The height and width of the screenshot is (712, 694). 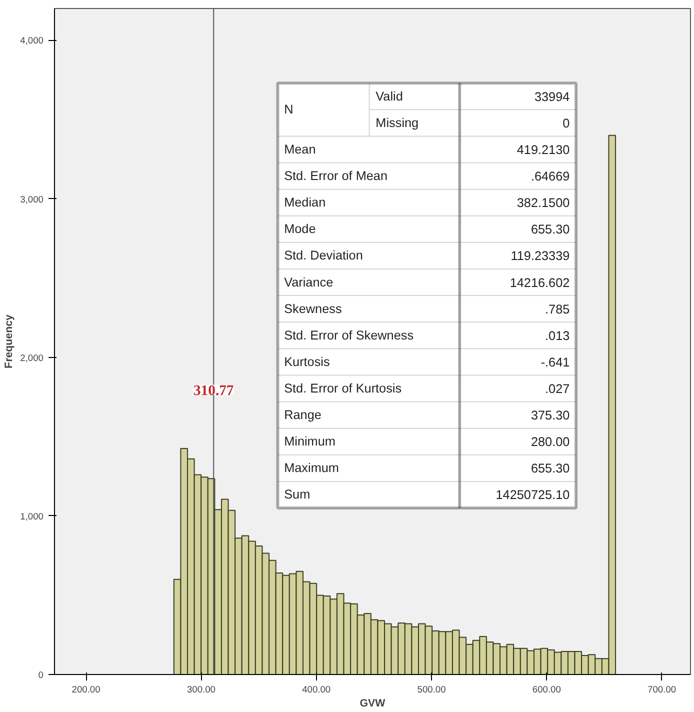 What do you see at coordinates (307, 361) in the screenshot?
I see `annotation: Kurtosis` at bounding box center [307, 361].